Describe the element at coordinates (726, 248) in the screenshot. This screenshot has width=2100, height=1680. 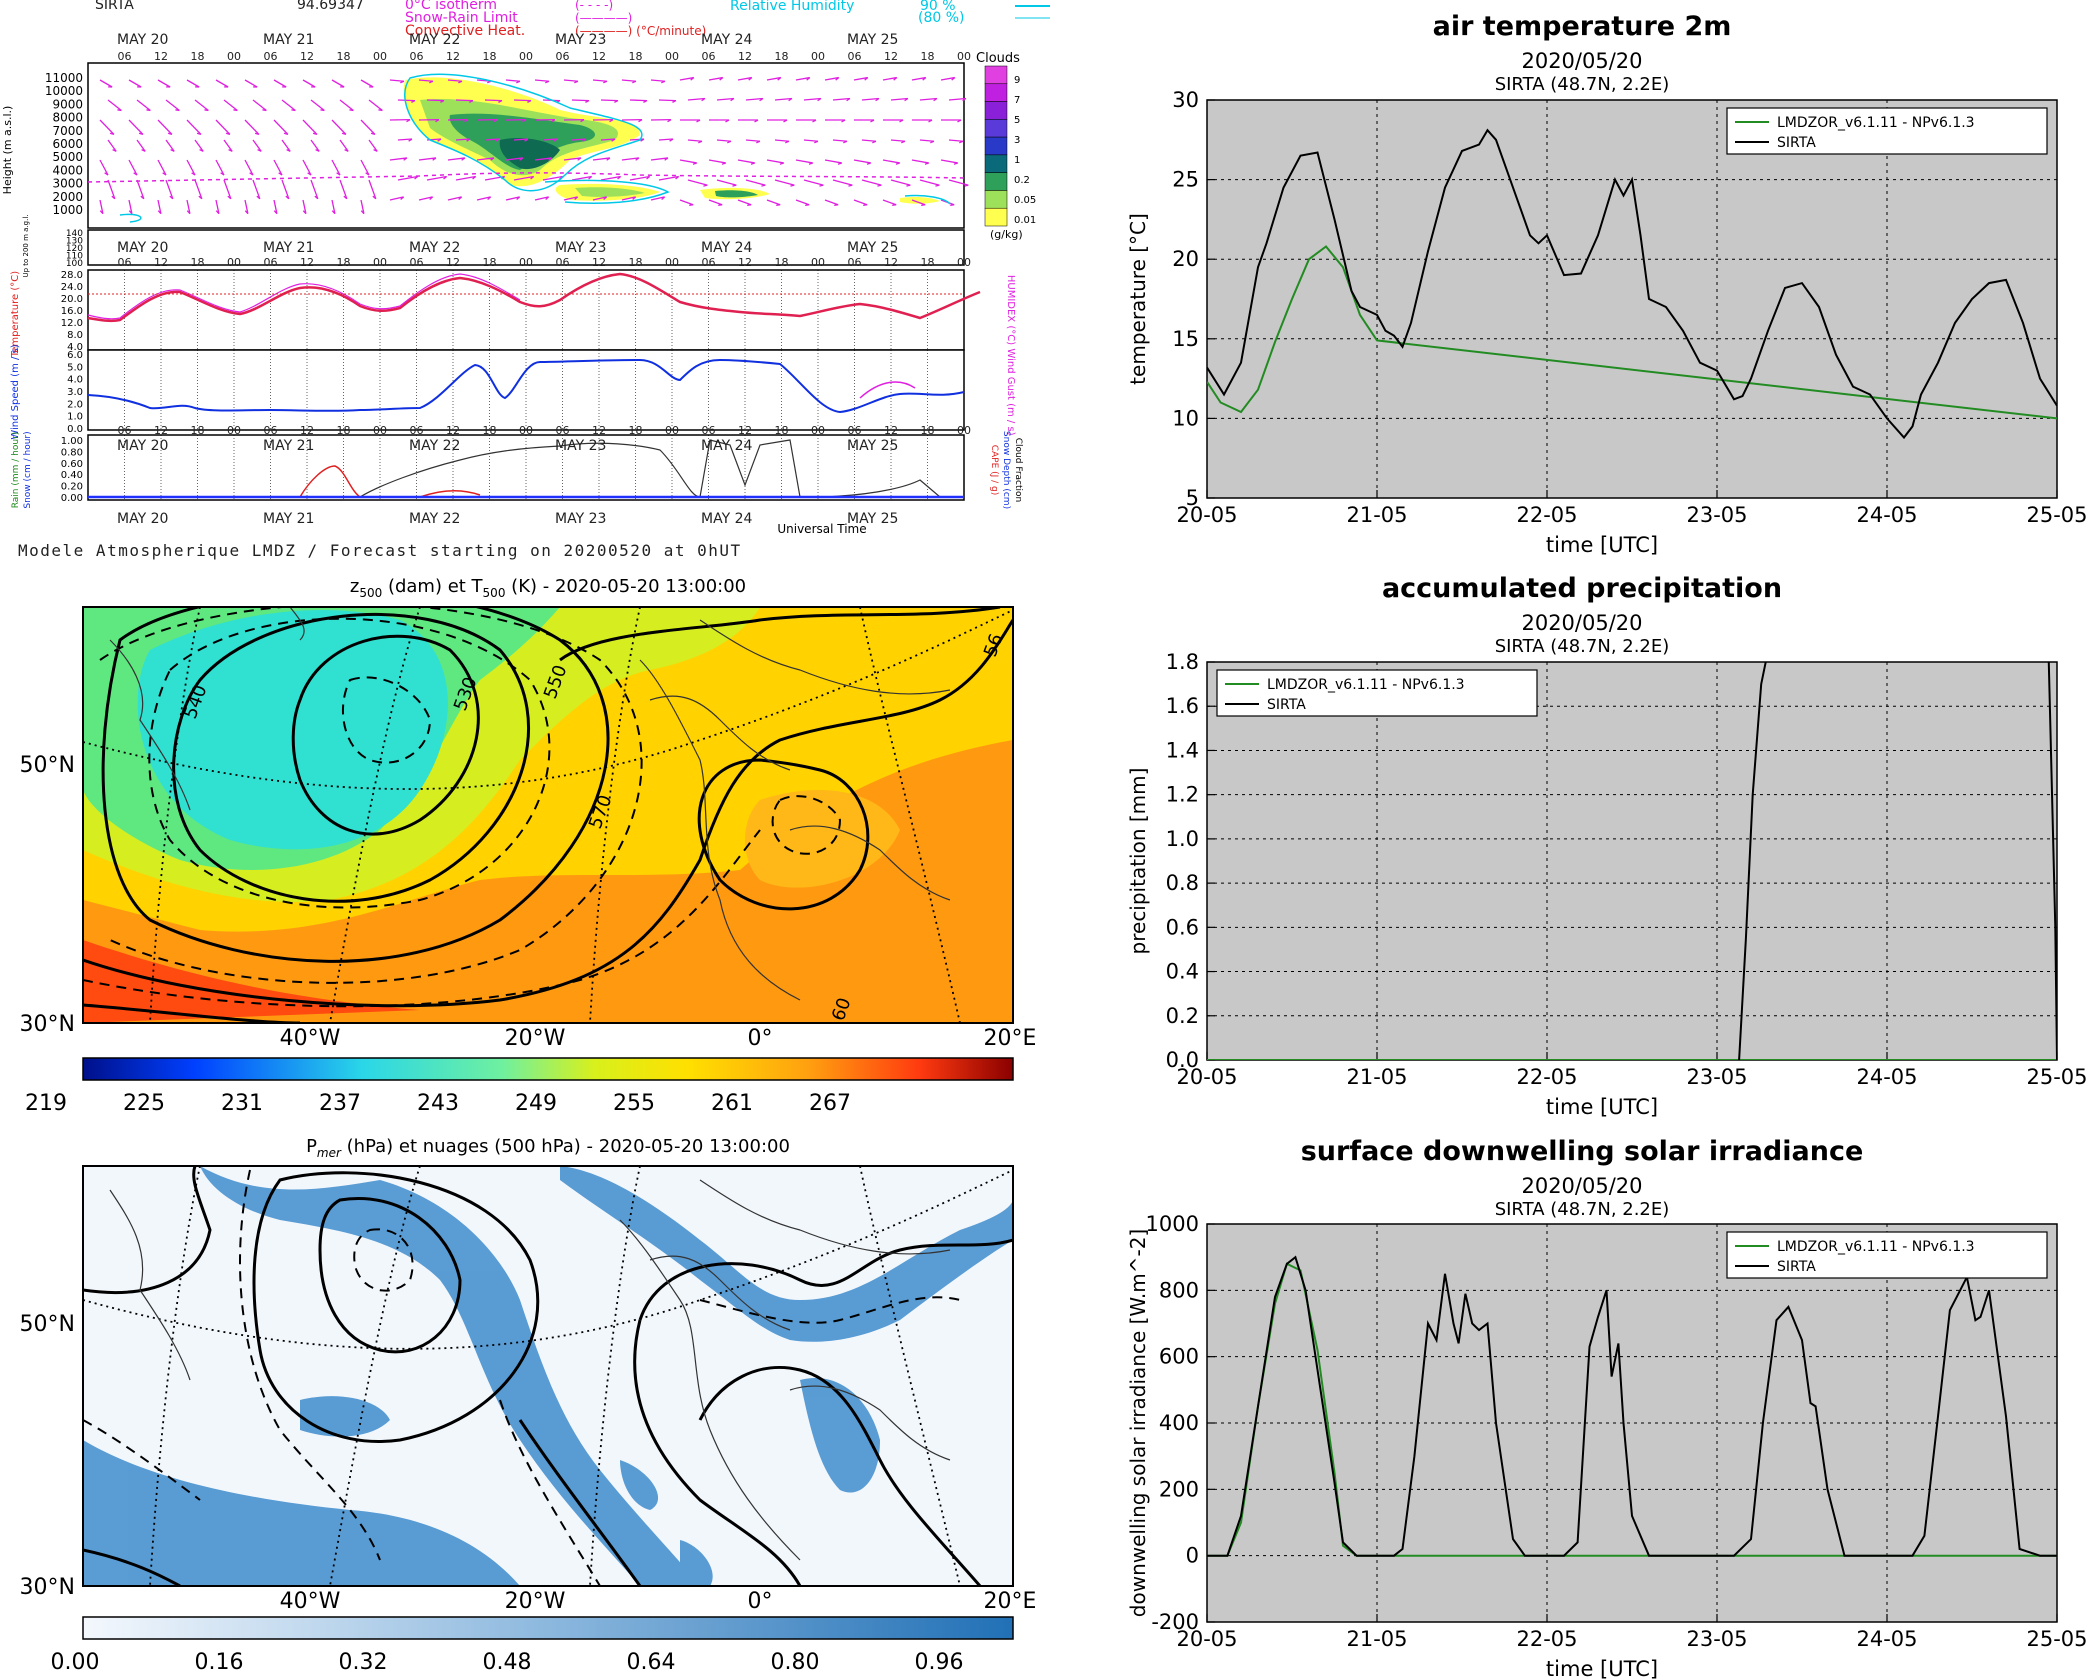
I see `day-label: MAY 24` at that location.